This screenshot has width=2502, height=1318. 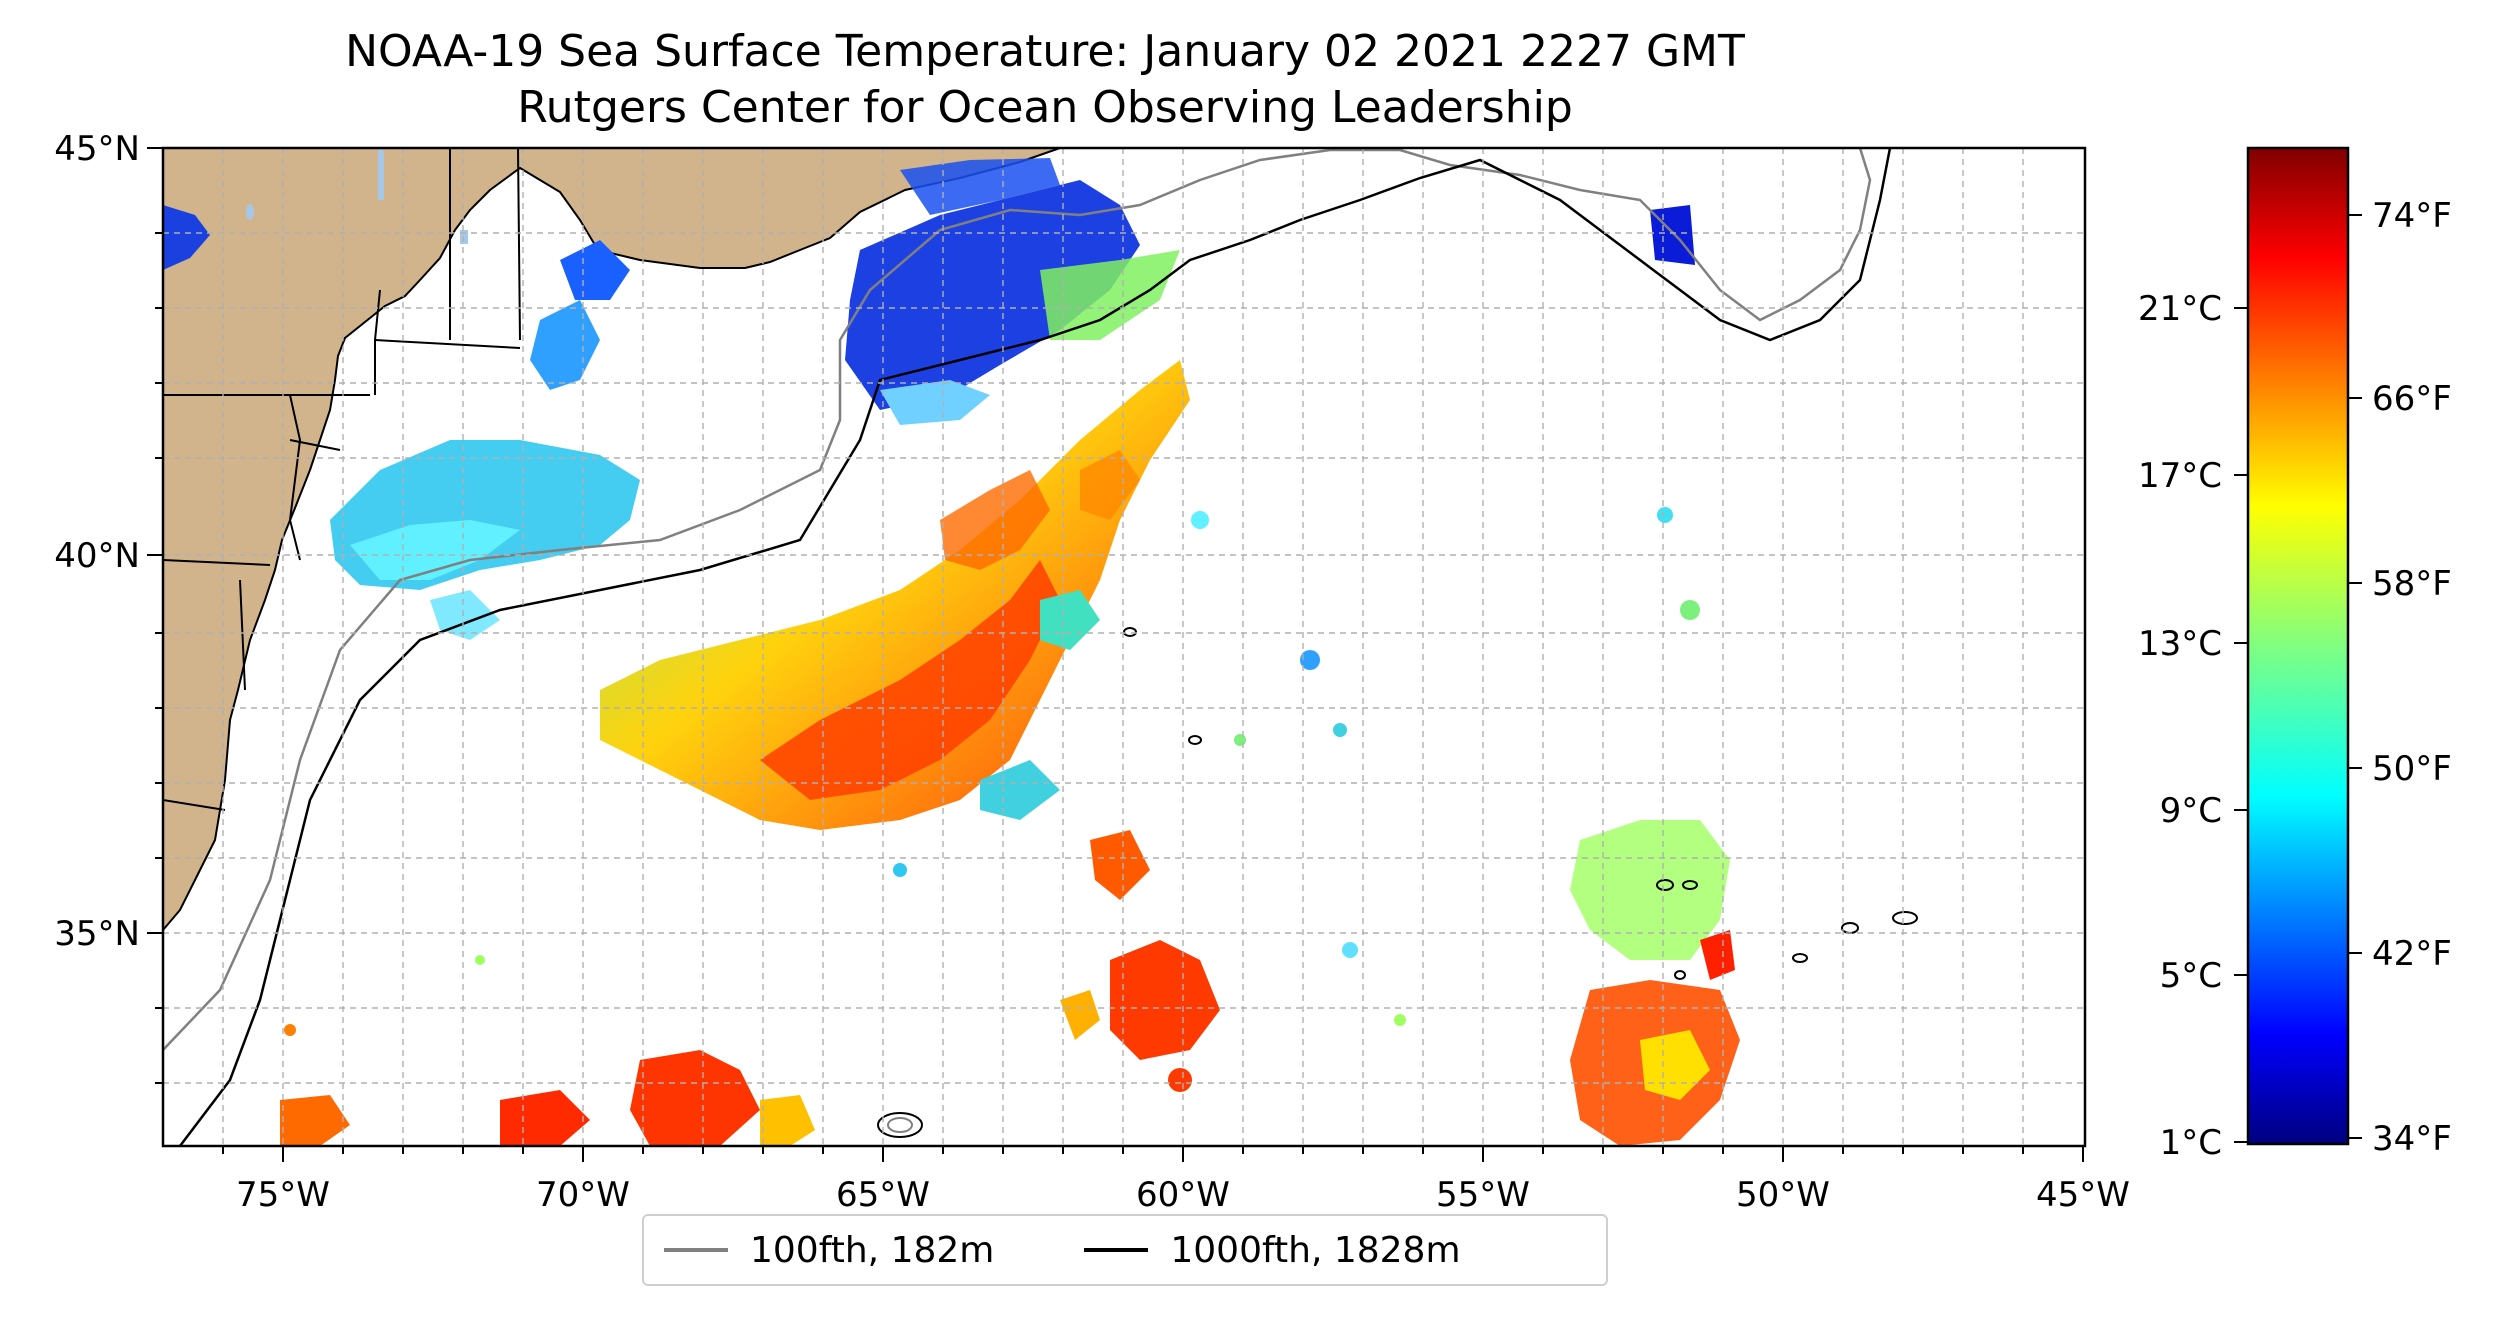 What do you see at coordinates (97, 149) in the screenshot?
I see `lat-tick-label: 45°N` at bounding box center [97, 149].